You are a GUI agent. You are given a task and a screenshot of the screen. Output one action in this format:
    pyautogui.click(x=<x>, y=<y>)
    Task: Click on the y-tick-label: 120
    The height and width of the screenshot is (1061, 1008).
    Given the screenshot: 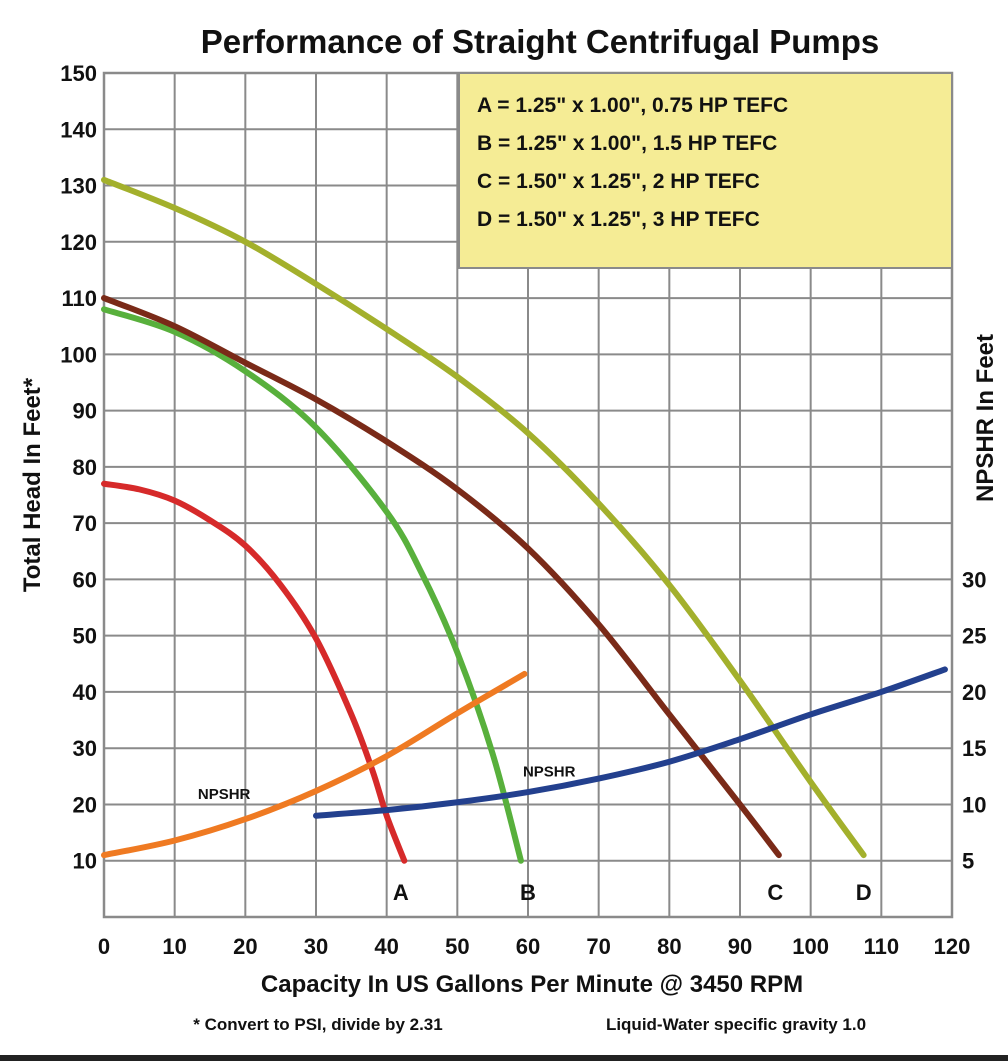 What is the action you would take?
    pyautogui.click(x=78, y=242)
    